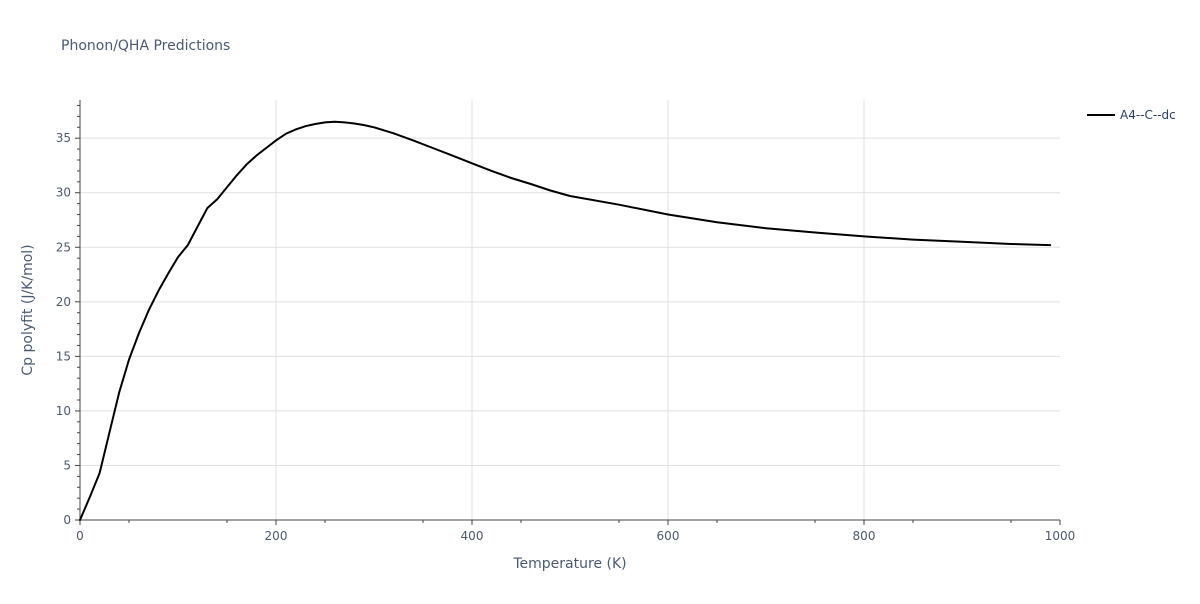  Describe the element at coordinates (668, 536) in the screenshot. I see `x-tick-label: 600` at that location.